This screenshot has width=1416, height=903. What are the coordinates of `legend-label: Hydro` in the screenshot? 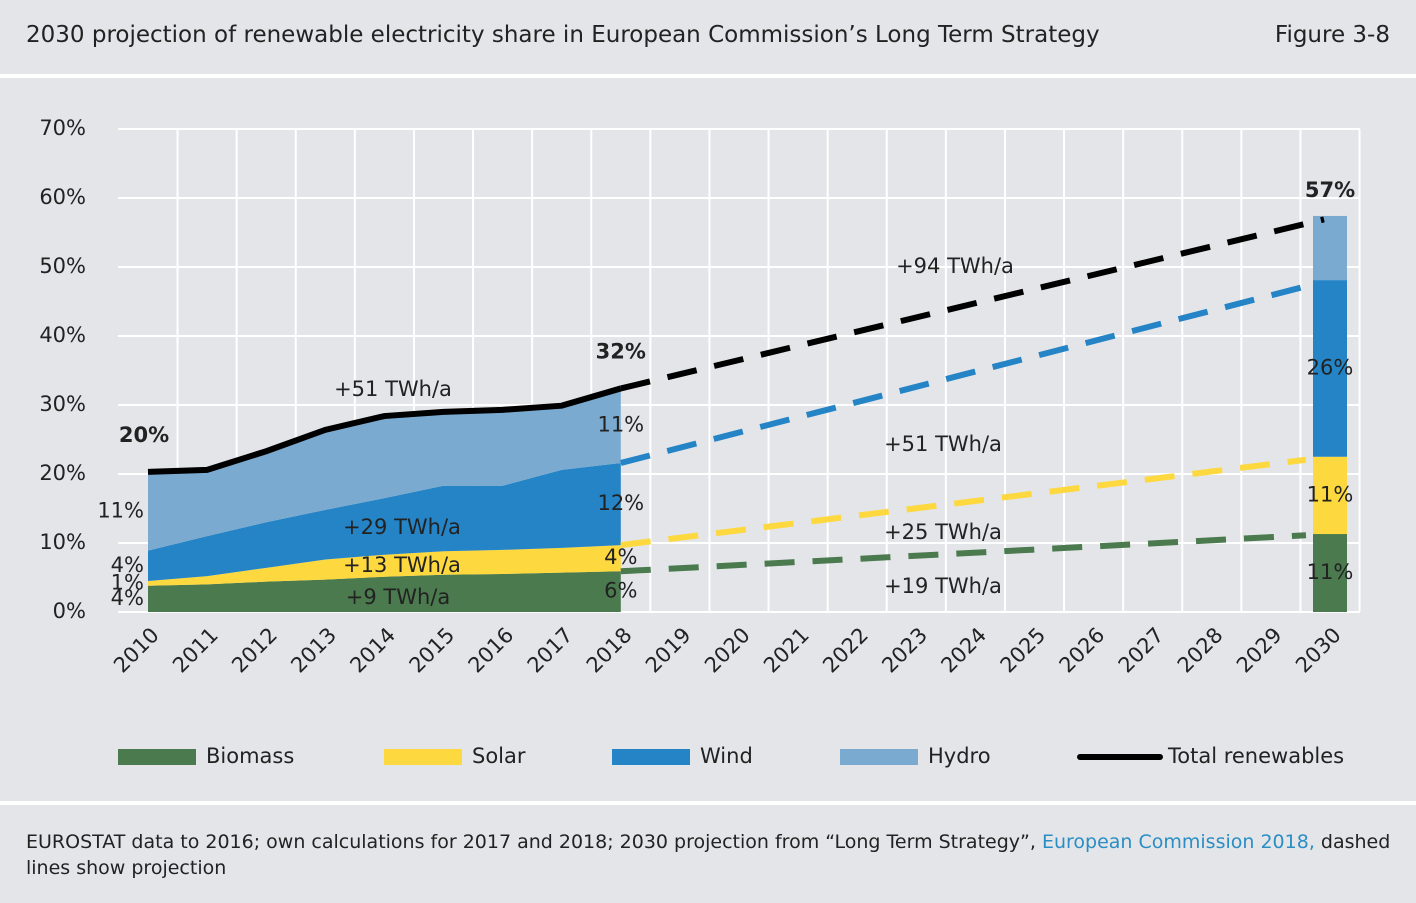 It's located at (959, 756).